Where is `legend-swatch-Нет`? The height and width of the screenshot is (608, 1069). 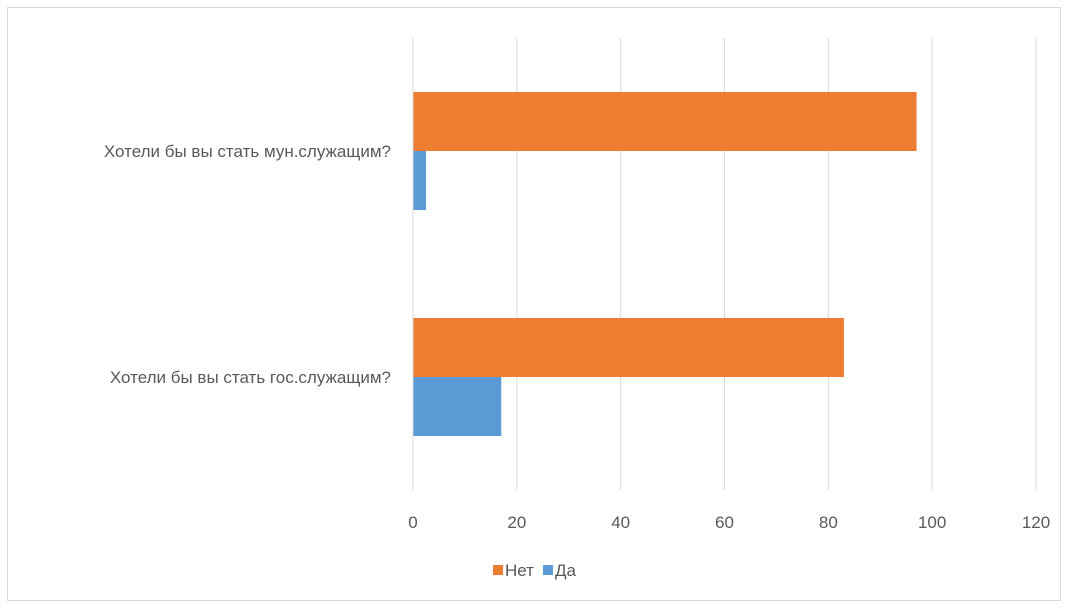 legend-swatch-Нет is located at coordinates (498, 570).